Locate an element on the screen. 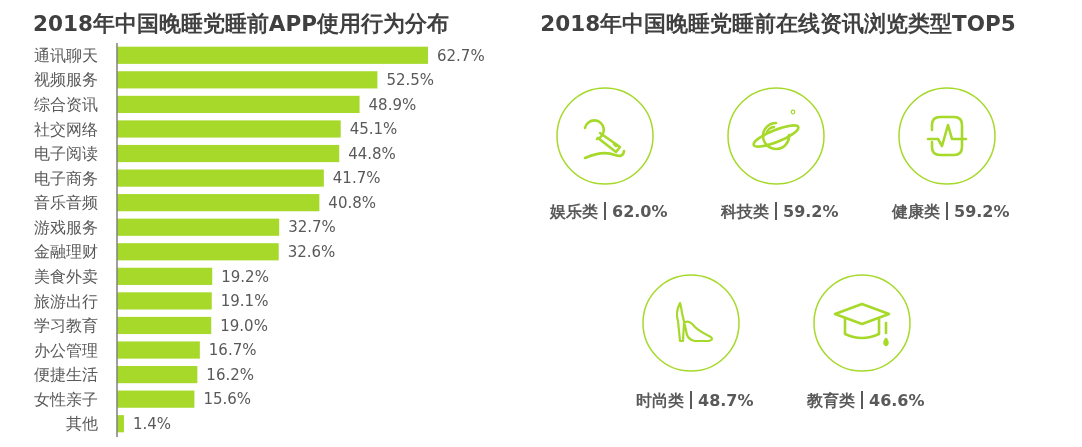  data-label: 19.1% is located at coordinates (244, 301).